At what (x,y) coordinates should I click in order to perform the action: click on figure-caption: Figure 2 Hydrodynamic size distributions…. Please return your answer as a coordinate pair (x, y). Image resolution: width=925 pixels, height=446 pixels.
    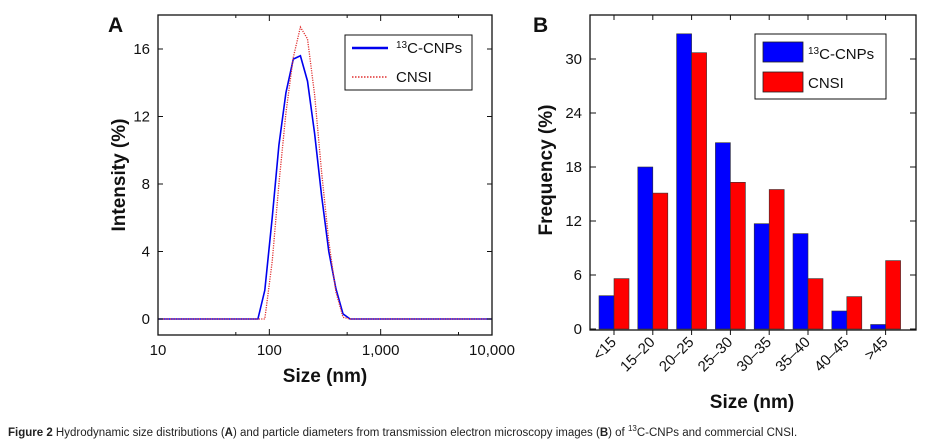
    Looking at the image, I should click on (402, 431).